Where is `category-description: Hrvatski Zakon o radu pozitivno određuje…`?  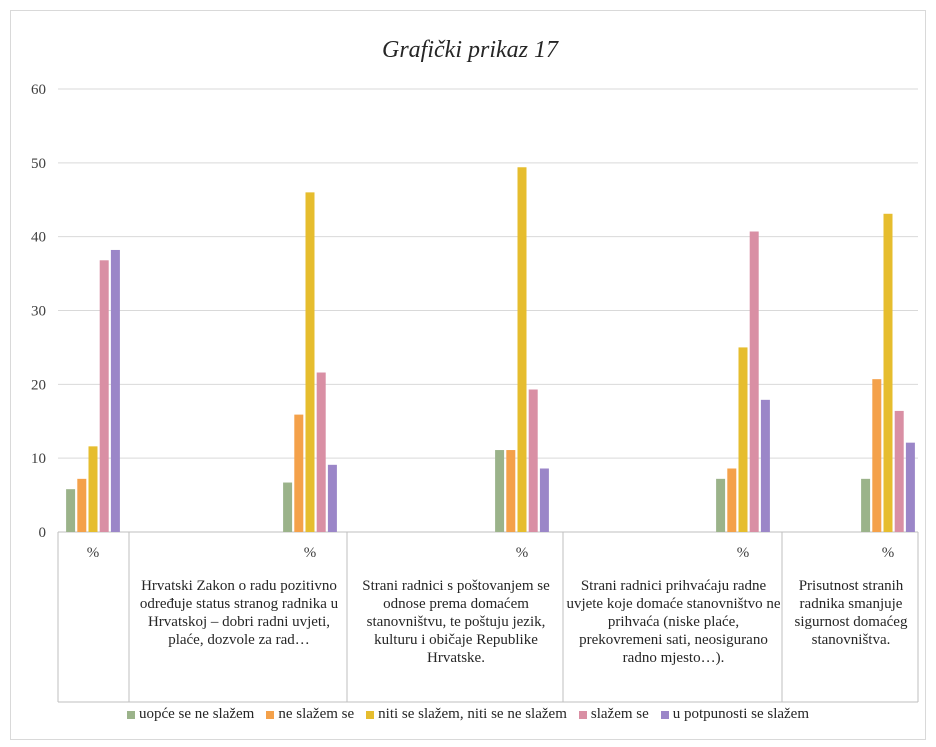
category-description: Hrvatski Zakon o radu pozitivno određuje… is located at coordinates (239, 613).